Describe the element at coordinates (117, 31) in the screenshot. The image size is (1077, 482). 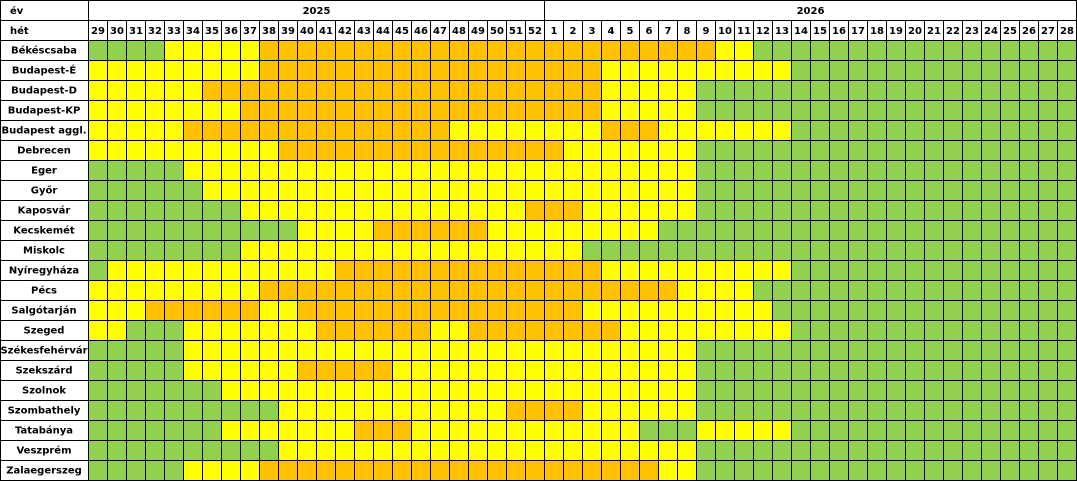
I see `week: 30` at that location.